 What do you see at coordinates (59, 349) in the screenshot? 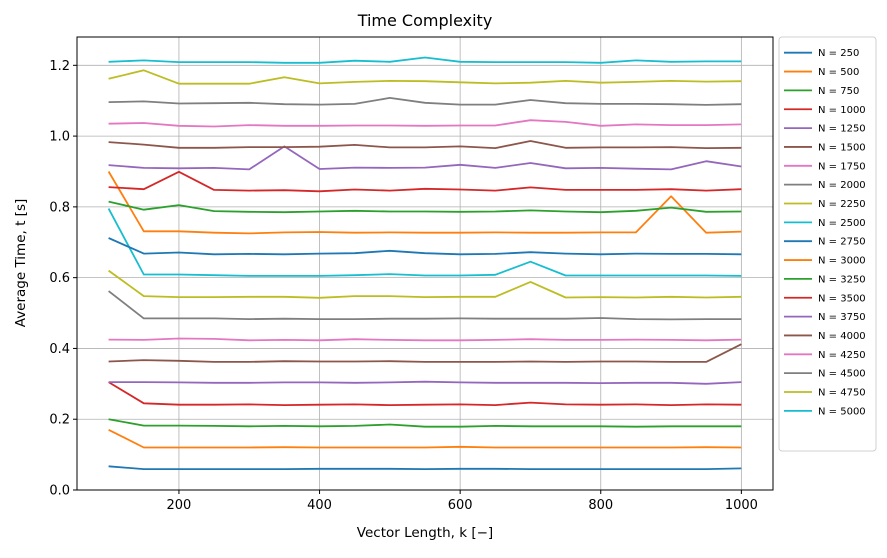
I see `y-tick-label: 0.4` at bounding box center [59, 349].